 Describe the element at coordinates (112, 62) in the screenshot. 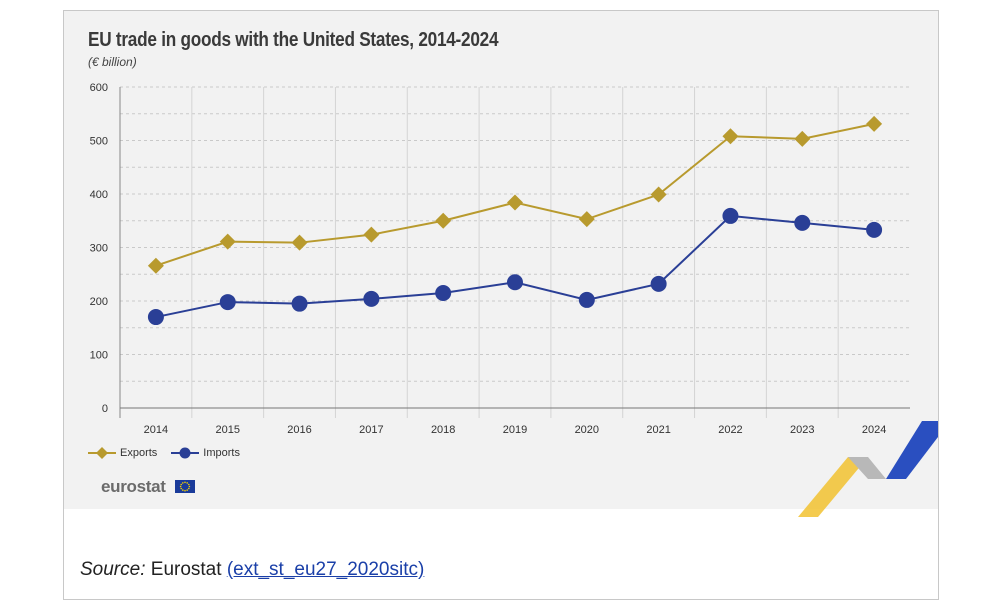

I see `chart-subtitle: (€ billion)` at that location.